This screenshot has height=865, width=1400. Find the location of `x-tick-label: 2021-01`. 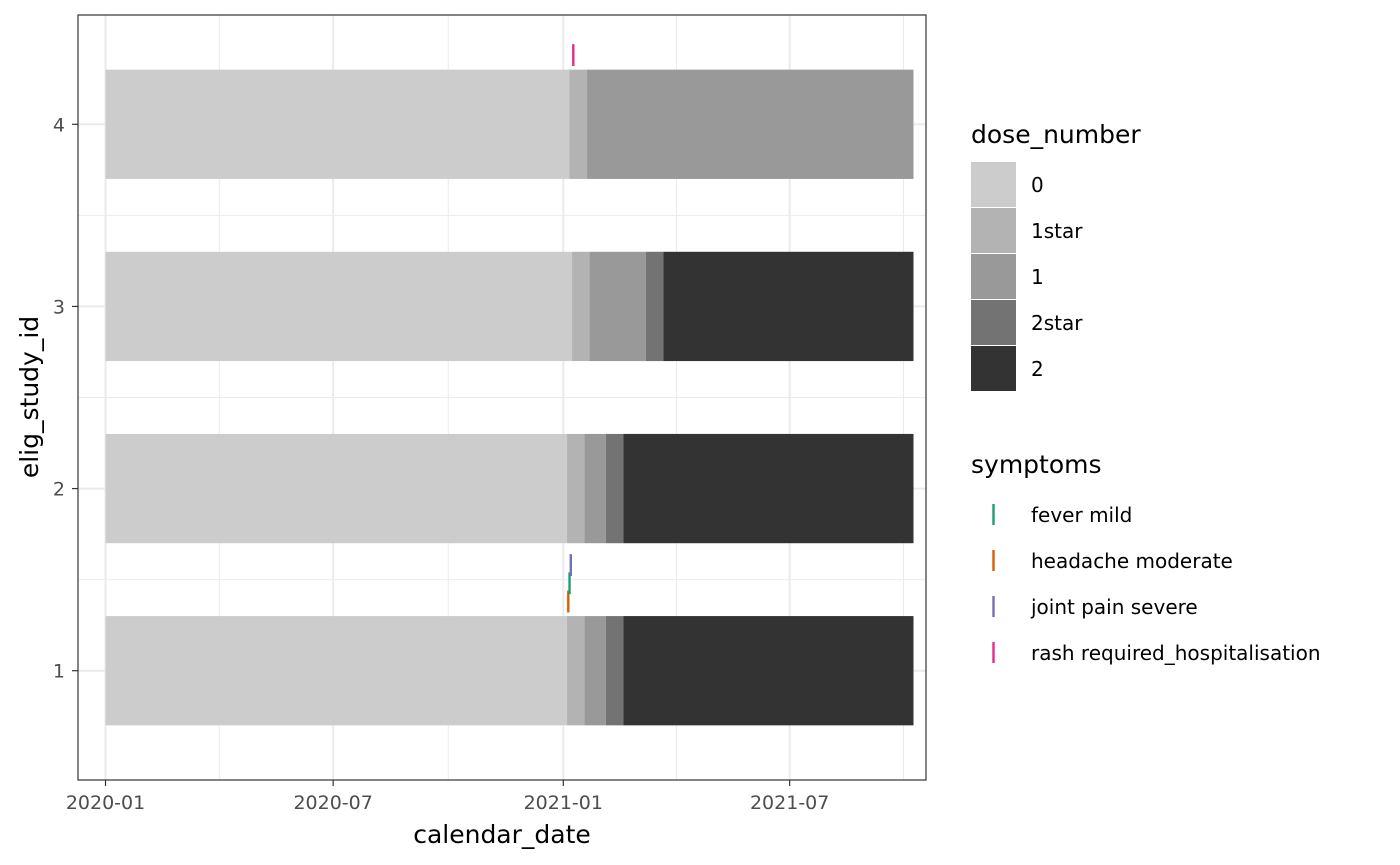

x-tick-label: 2021-01 is located at coordinates (563, 803).